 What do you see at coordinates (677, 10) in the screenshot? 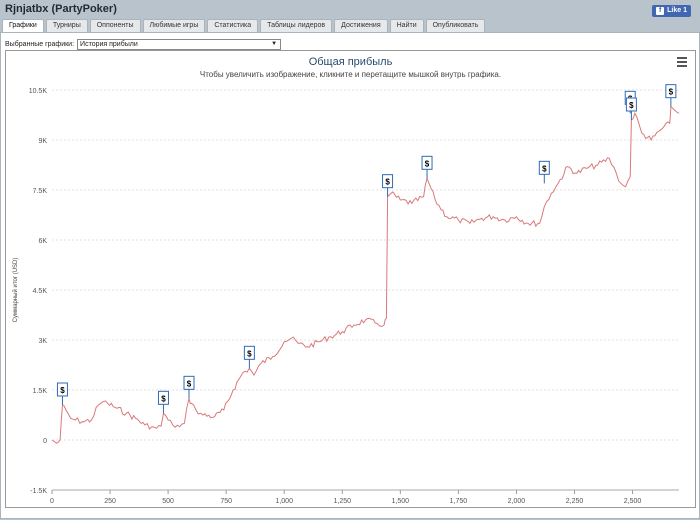
I see `like-label: Like 1` at bounding box center [677, 10].